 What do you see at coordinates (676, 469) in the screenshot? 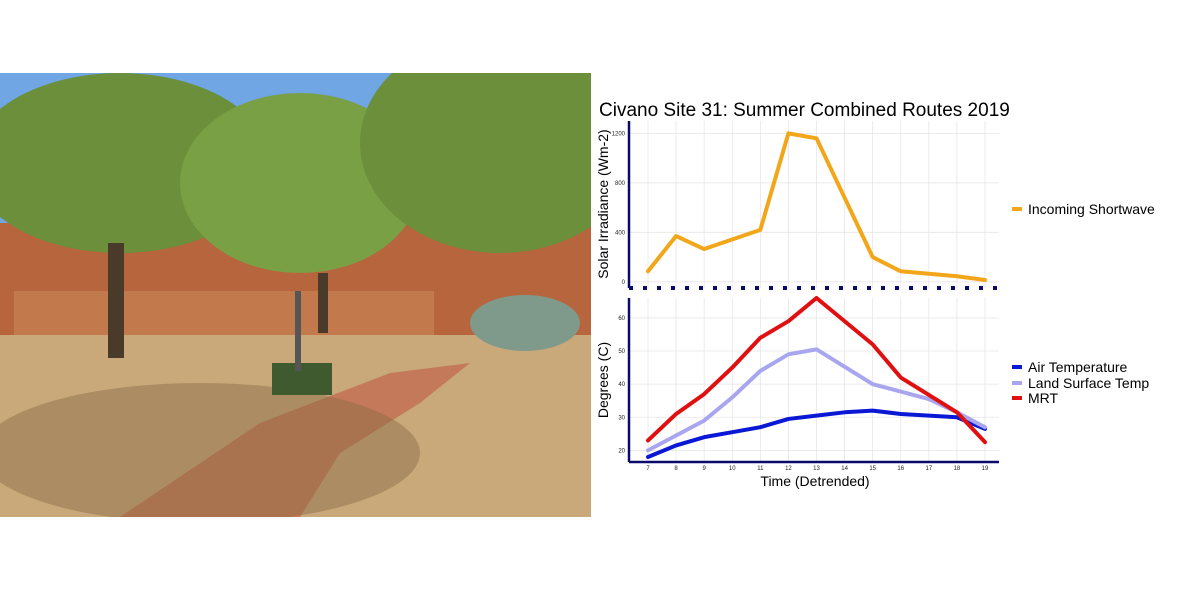
I see `x-tick-label: 8` at bounding box center [676, 469].